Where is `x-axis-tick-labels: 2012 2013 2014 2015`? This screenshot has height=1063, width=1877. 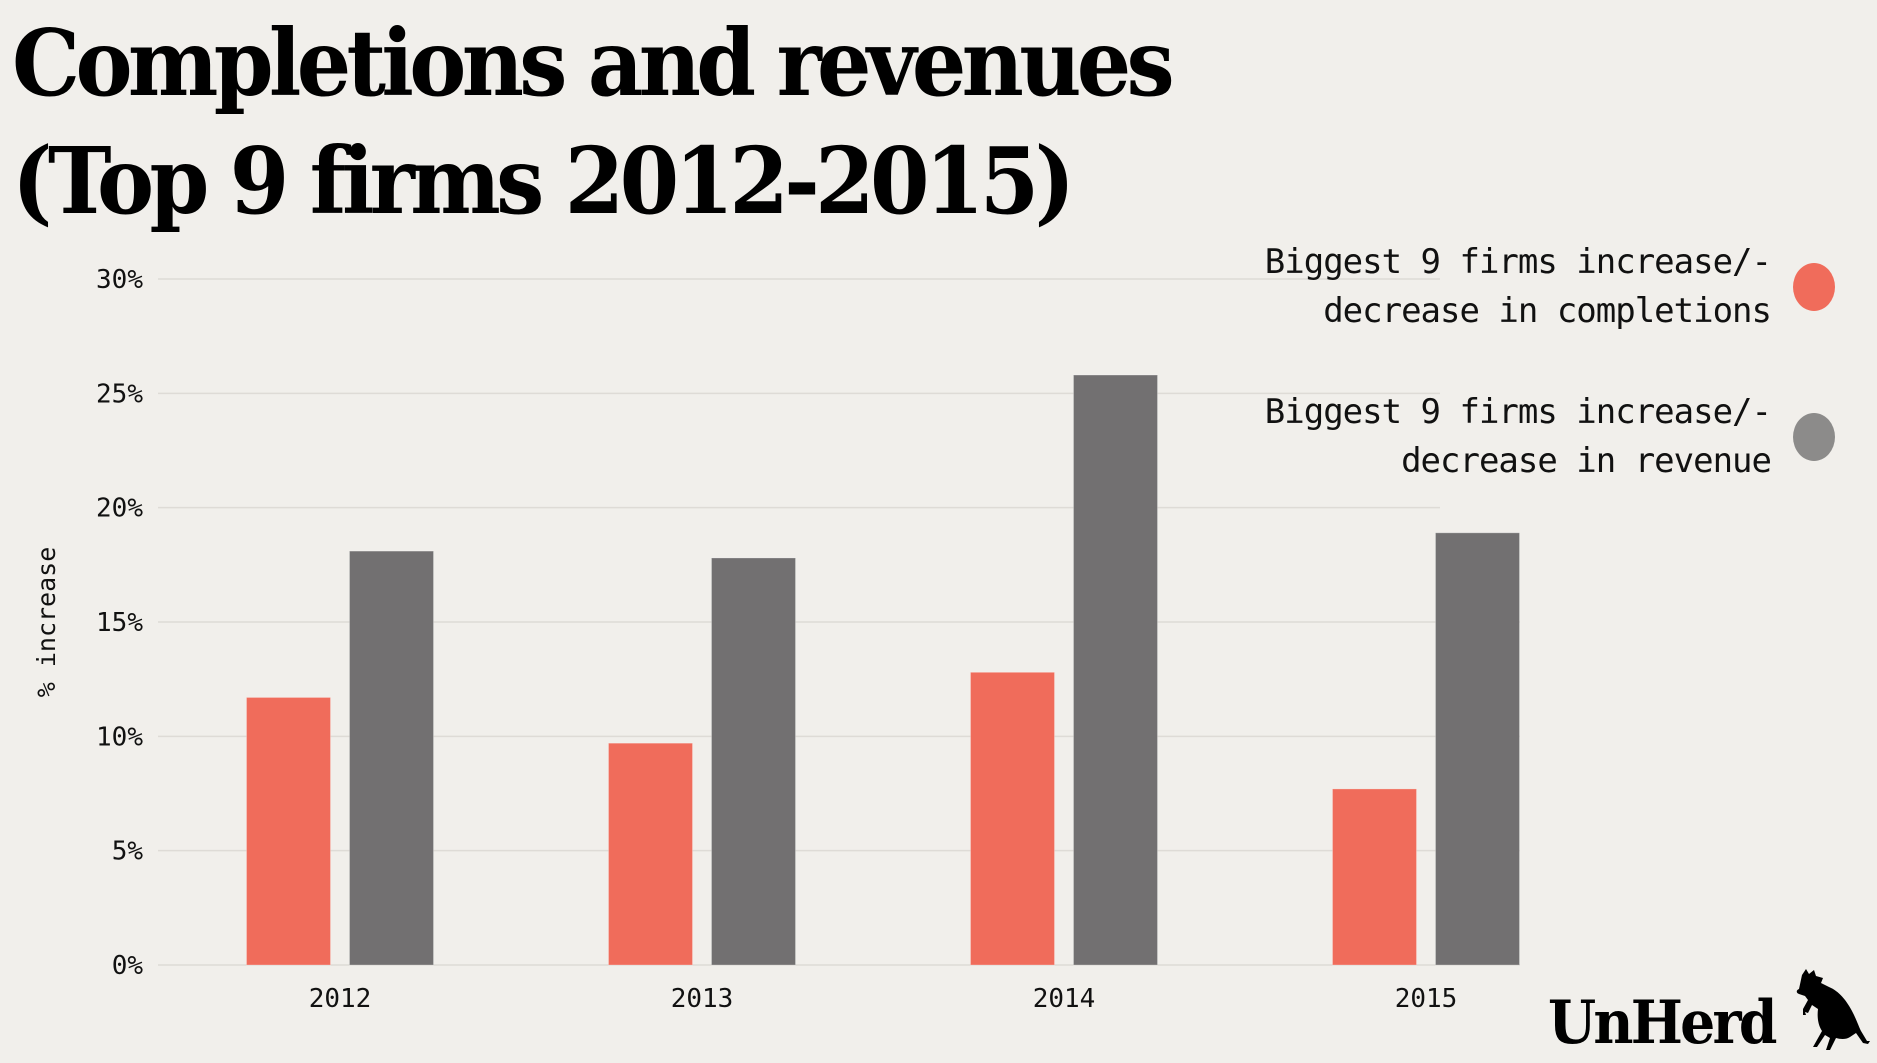
x-axis-tick-labels: 2012 2013 2014 2015 is located at coordinates (883, 999).